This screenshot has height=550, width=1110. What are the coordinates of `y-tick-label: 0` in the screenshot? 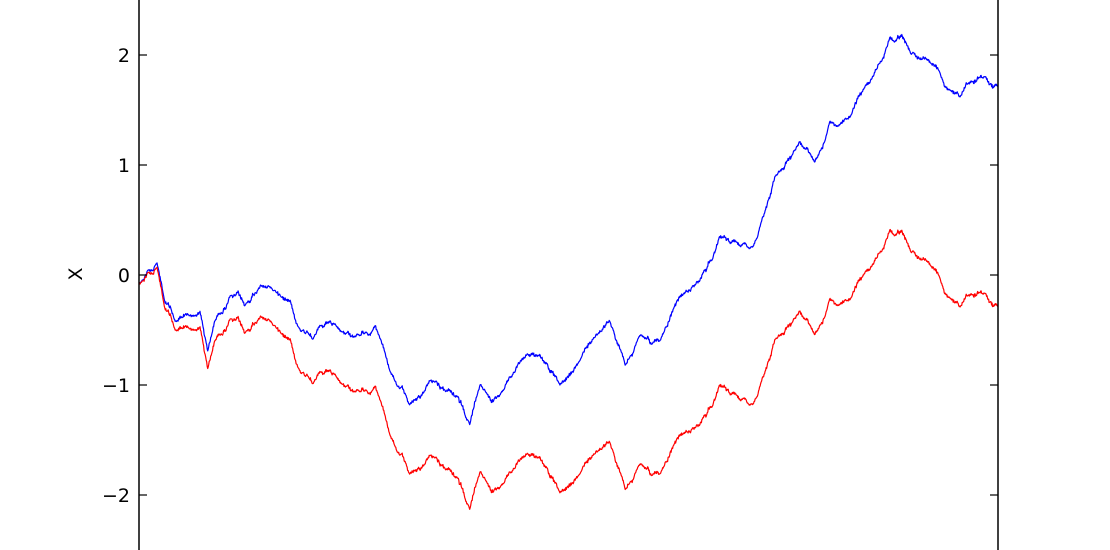 It's located at (124, 276).